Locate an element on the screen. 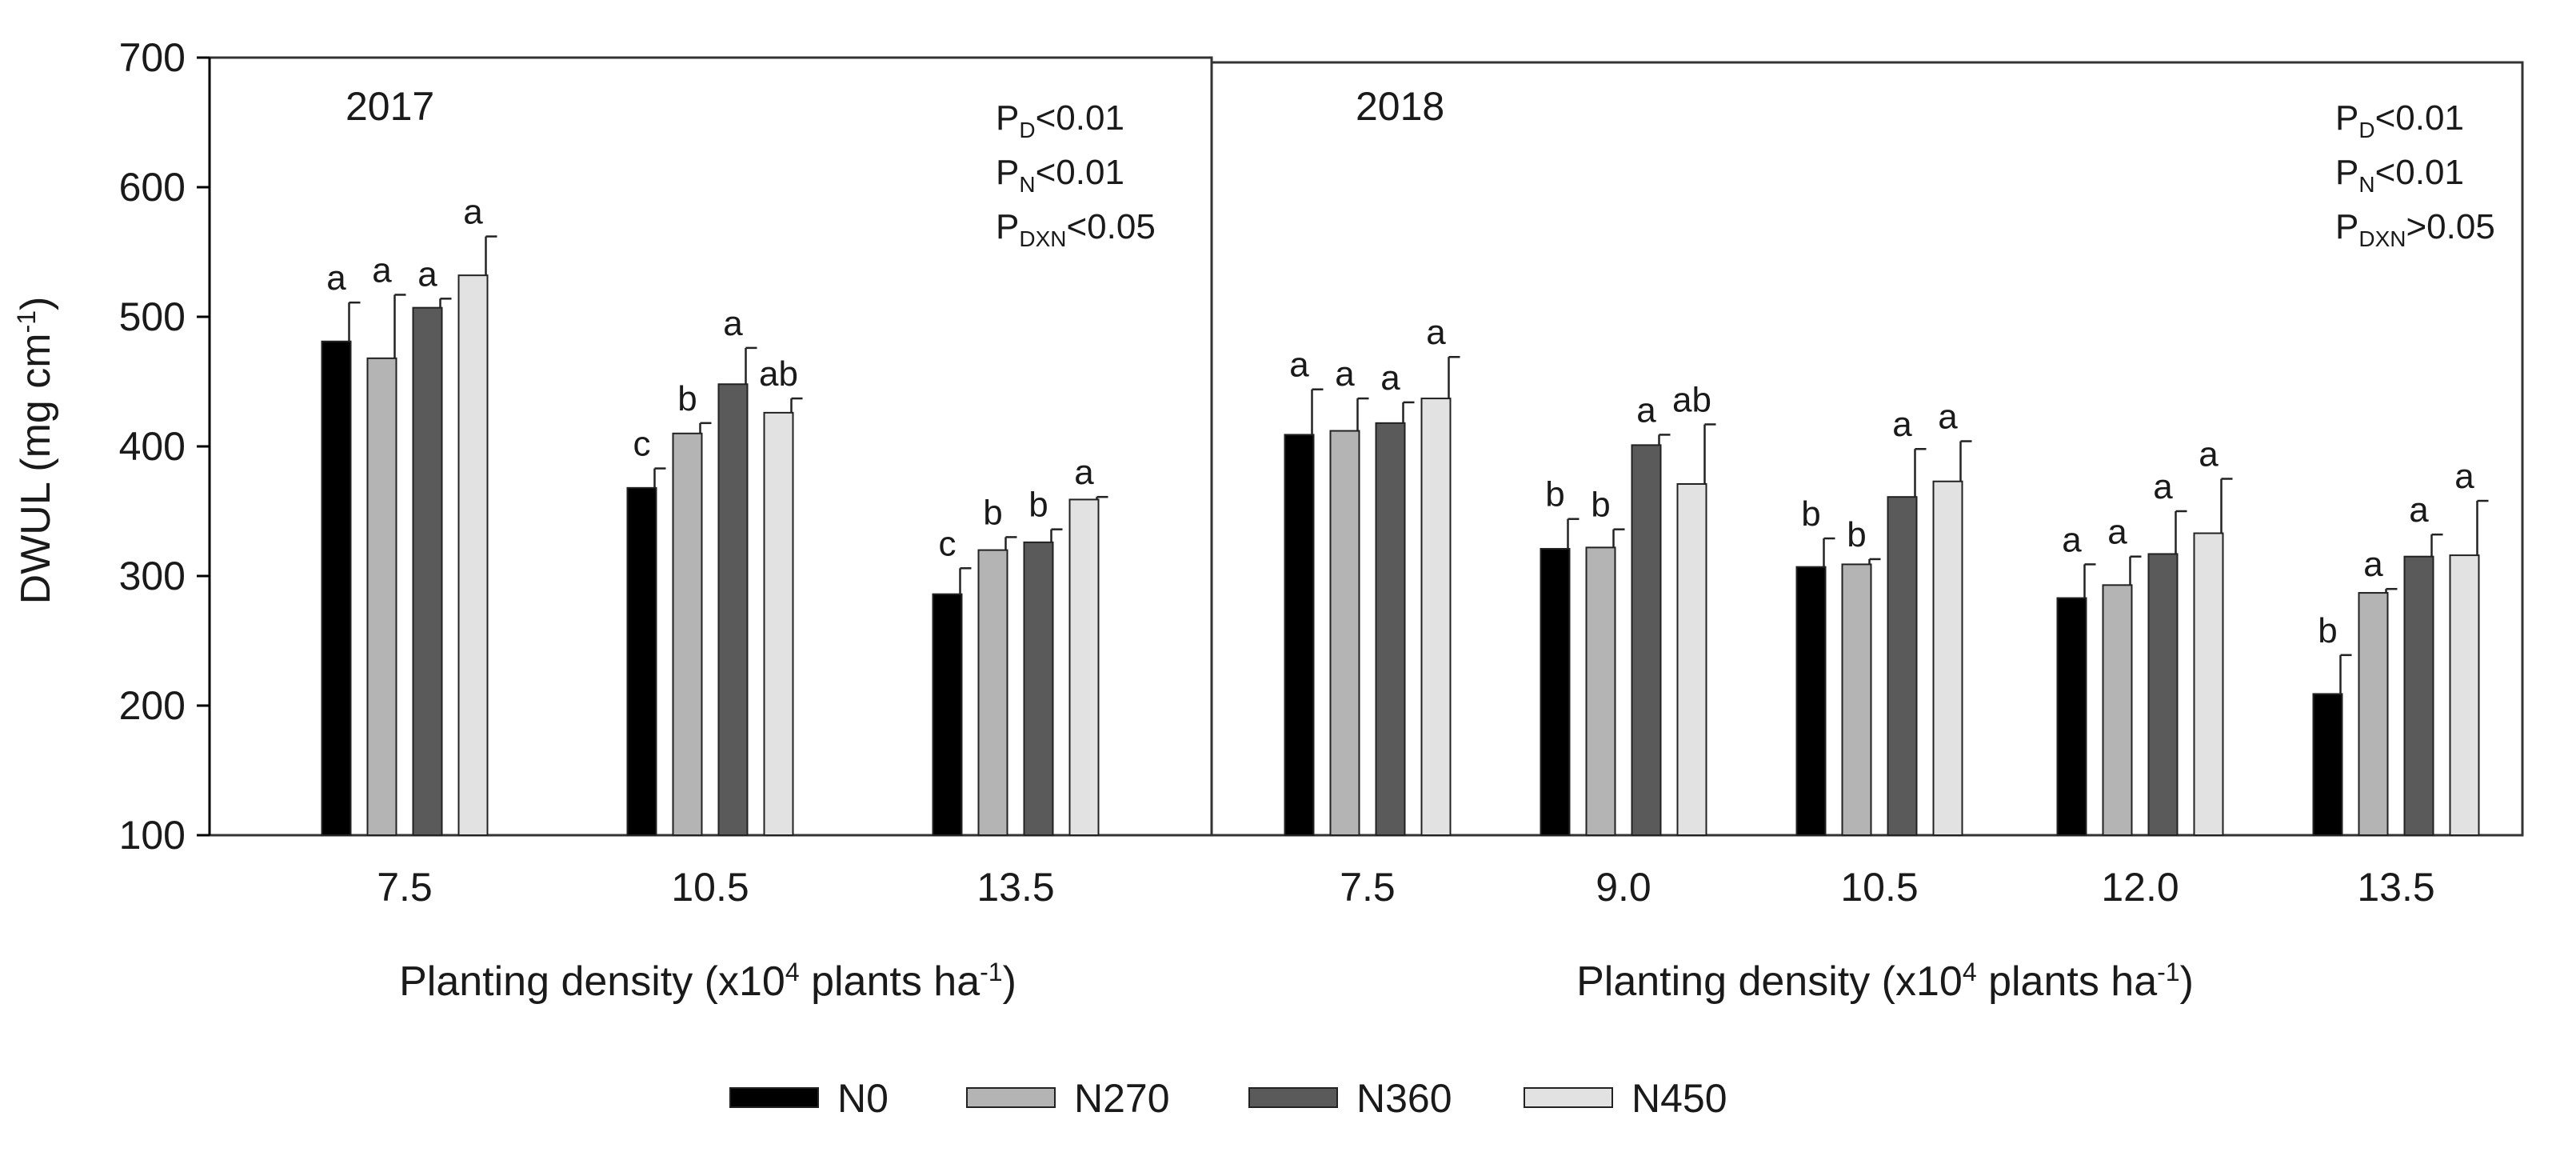  x-axis-label-mid: plants ha is located at coordinates (890, 981).